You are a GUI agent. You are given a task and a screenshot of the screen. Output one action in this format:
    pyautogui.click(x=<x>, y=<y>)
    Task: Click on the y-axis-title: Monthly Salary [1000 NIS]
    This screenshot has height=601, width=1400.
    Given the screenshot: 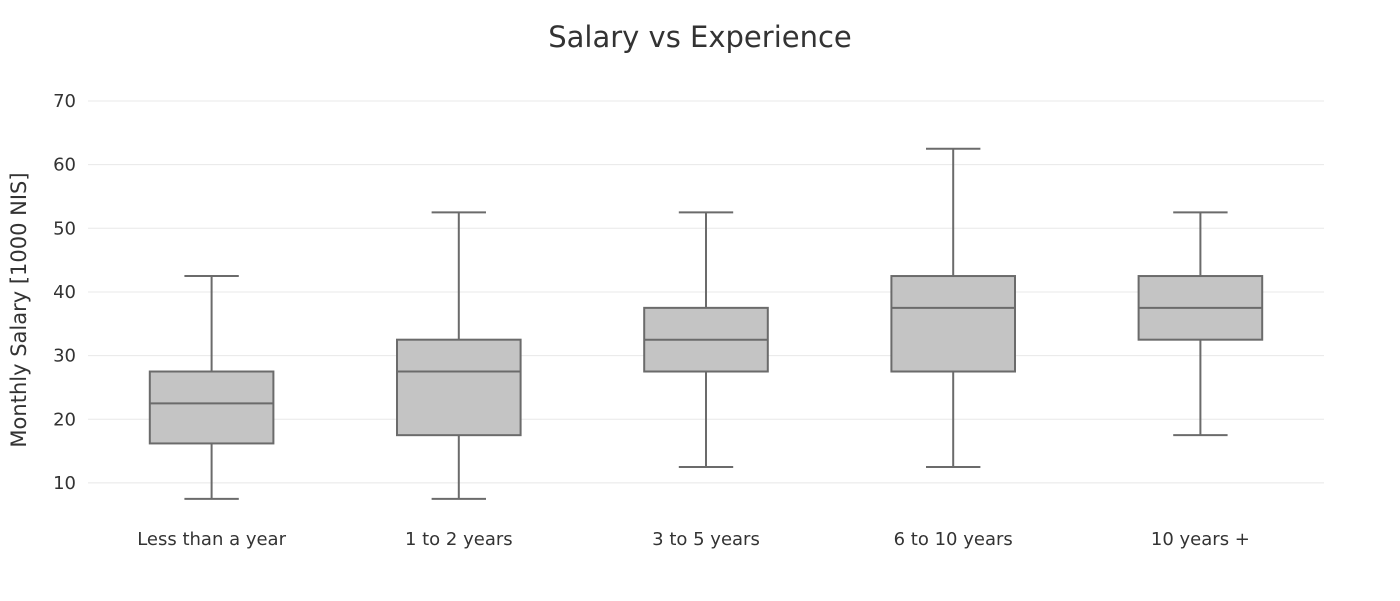 What is the action you would take?
    pyautogui.click(x=19, y=309)
    